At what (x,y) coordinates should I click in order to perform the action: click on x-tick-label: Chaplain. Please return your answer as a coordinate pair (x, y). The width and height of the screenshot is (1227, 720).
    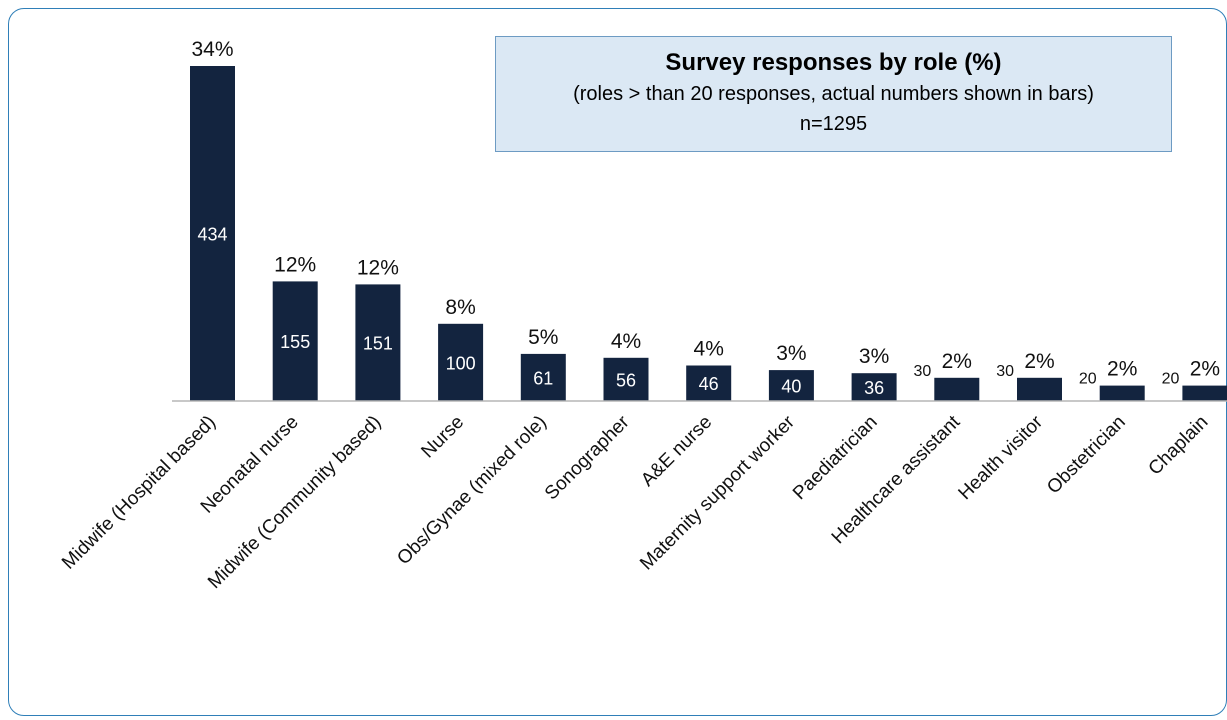
    Looking at the image, I should click on (1179, 446).